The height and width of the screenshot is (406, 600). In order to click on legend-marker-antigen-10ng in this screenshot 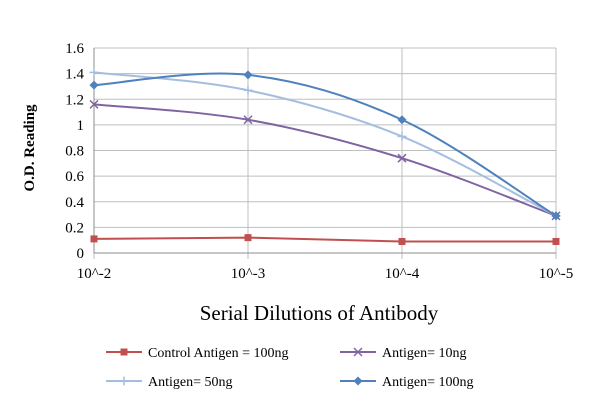, I will do `click(358, 352)`.